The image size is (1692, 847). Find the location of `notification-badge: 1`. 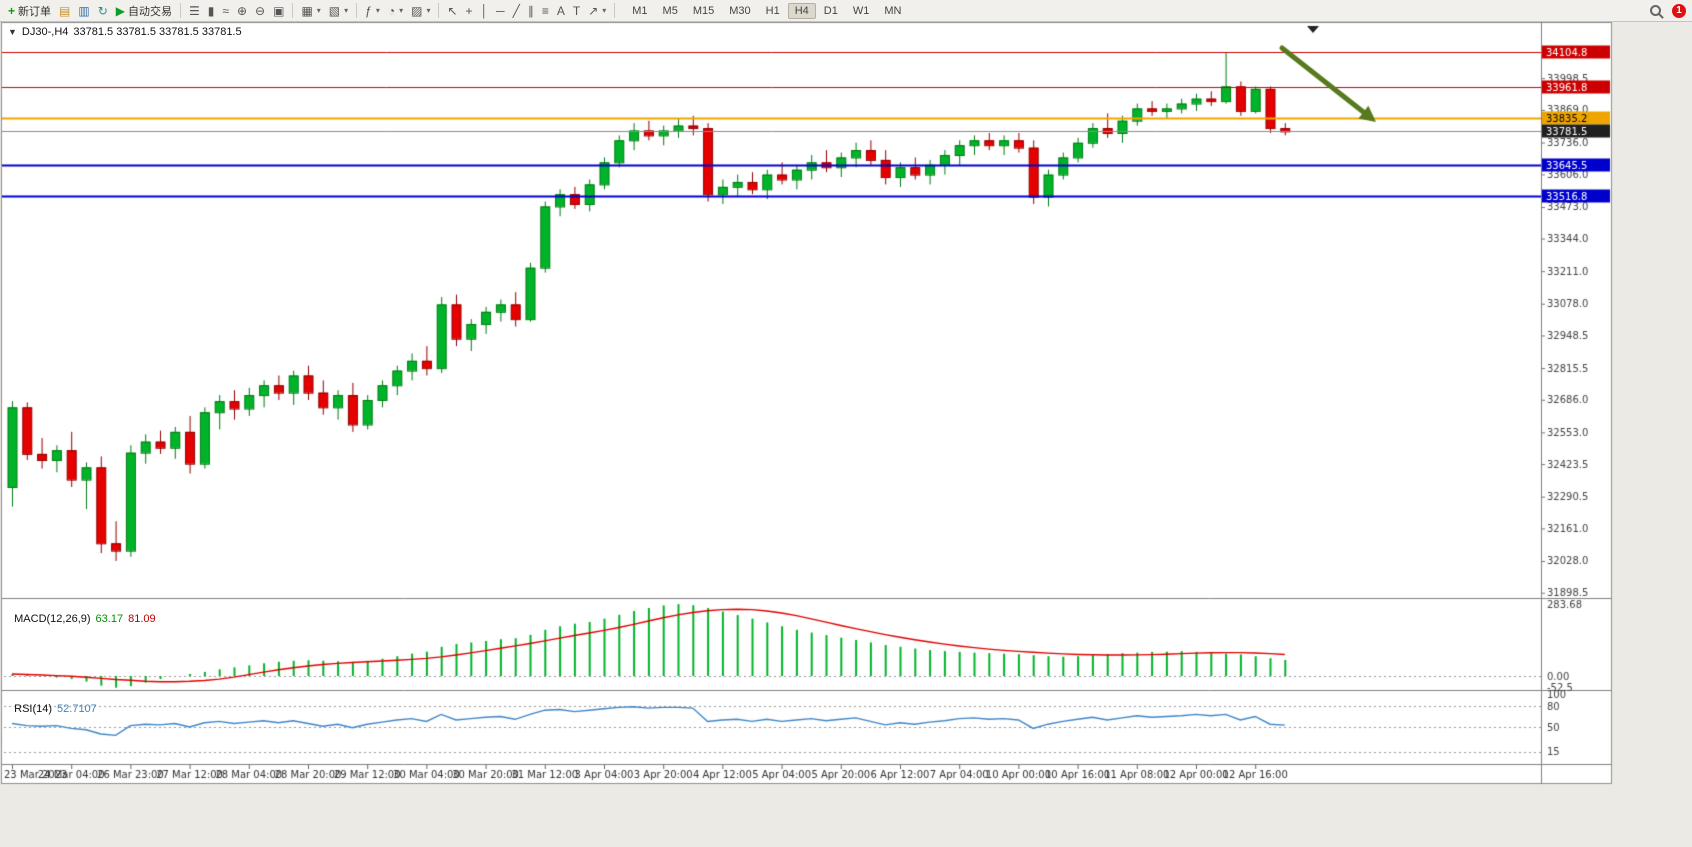

notification-badge: 1 is located at coordinates (1679, 10).